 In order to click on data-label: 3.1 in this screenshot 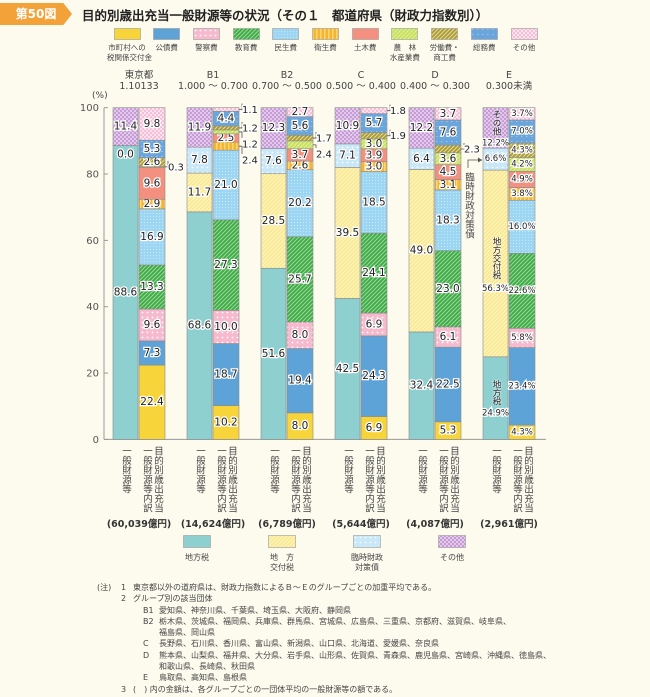, I will do `click(448, 185)`.